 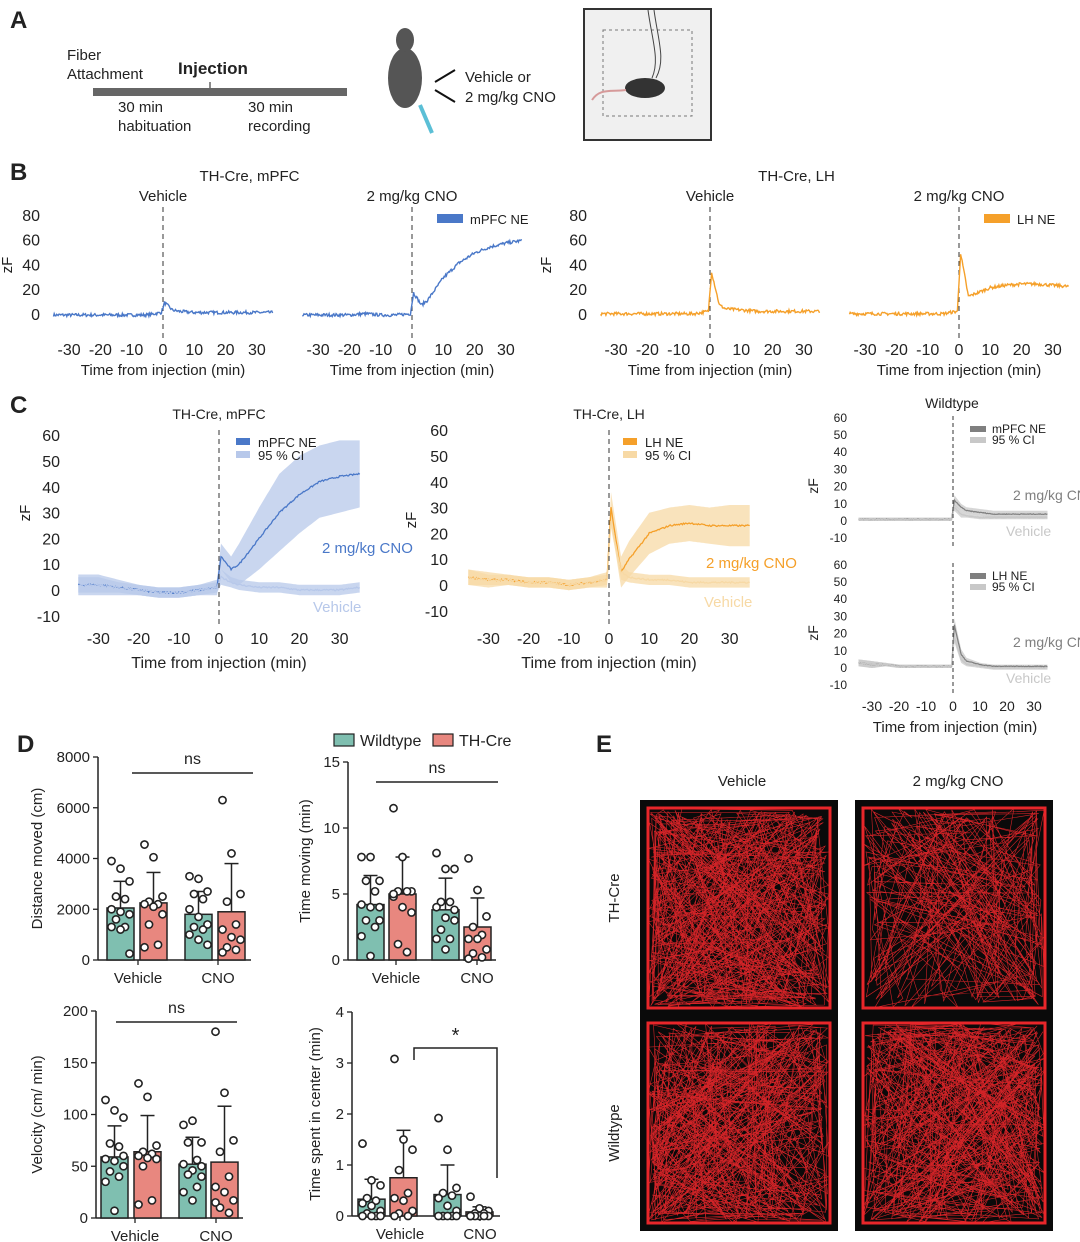 I want to click on column-label: 2 mg/kg CNO, so click(x=958, y=781).